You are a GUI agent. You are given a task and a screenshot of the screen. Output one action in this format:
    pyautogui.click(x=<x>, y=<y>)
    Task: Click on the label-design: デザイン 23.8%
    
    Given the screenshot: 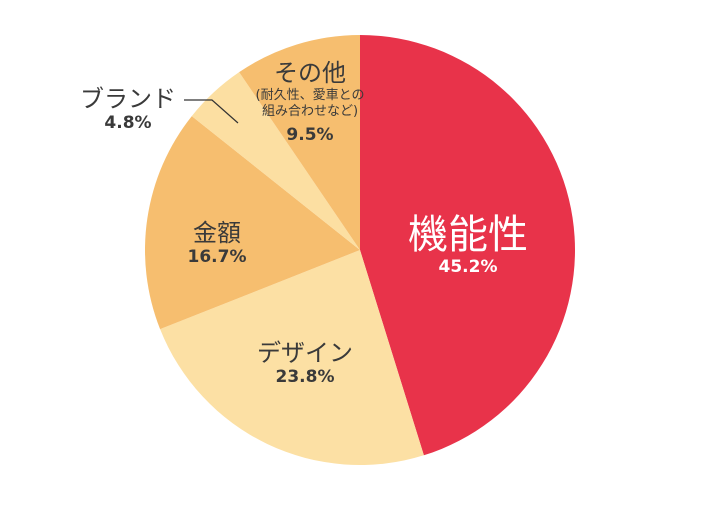 What is the action you would take?
    pyautogui.click(x=305, y=363)
    